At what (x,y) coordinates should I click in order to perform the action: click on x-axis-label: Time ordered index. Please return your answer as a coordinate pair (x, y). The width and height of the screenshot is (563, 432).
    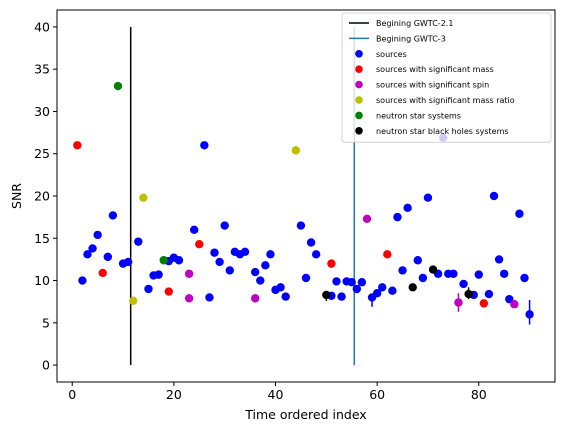
    Looking at the image, I should click on (305, 414).